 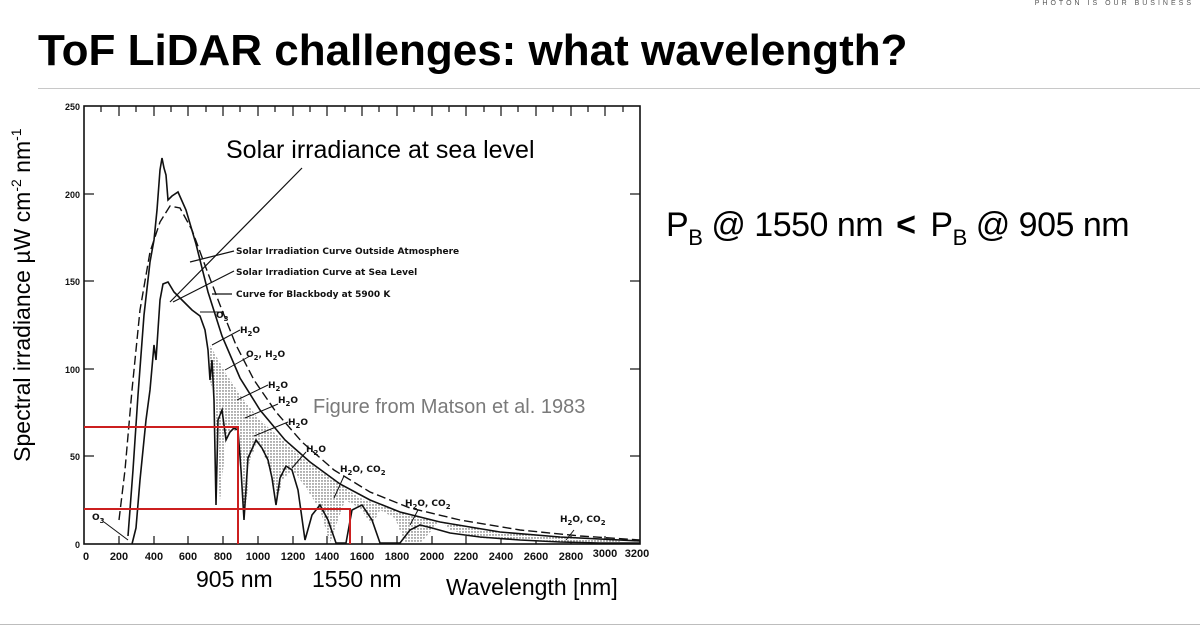 I want to click on gas-leaders, so click(x=339, y=426).